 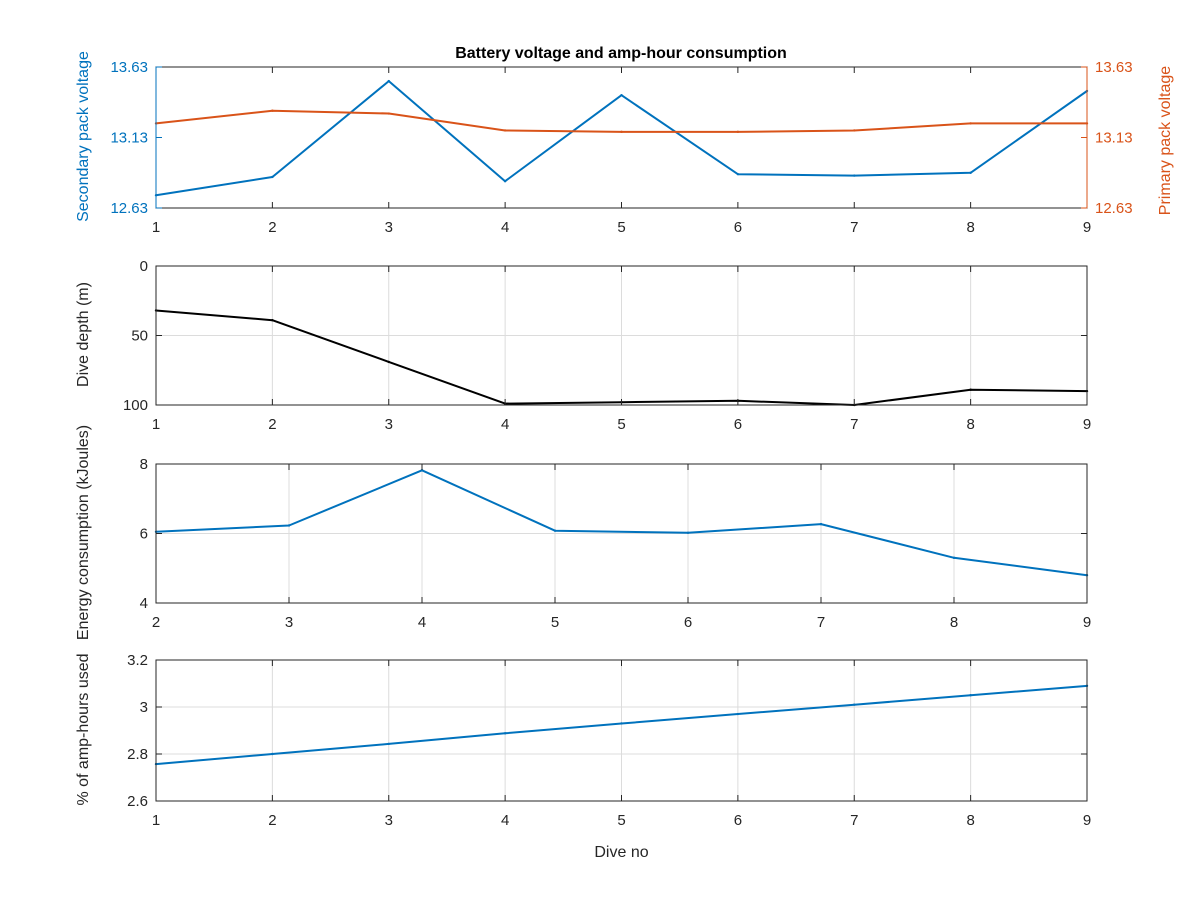 What do you see at coordinates (144, 534) in the screenshot?
I see `y-tick-label: 6` at bounding box center [144, 534].